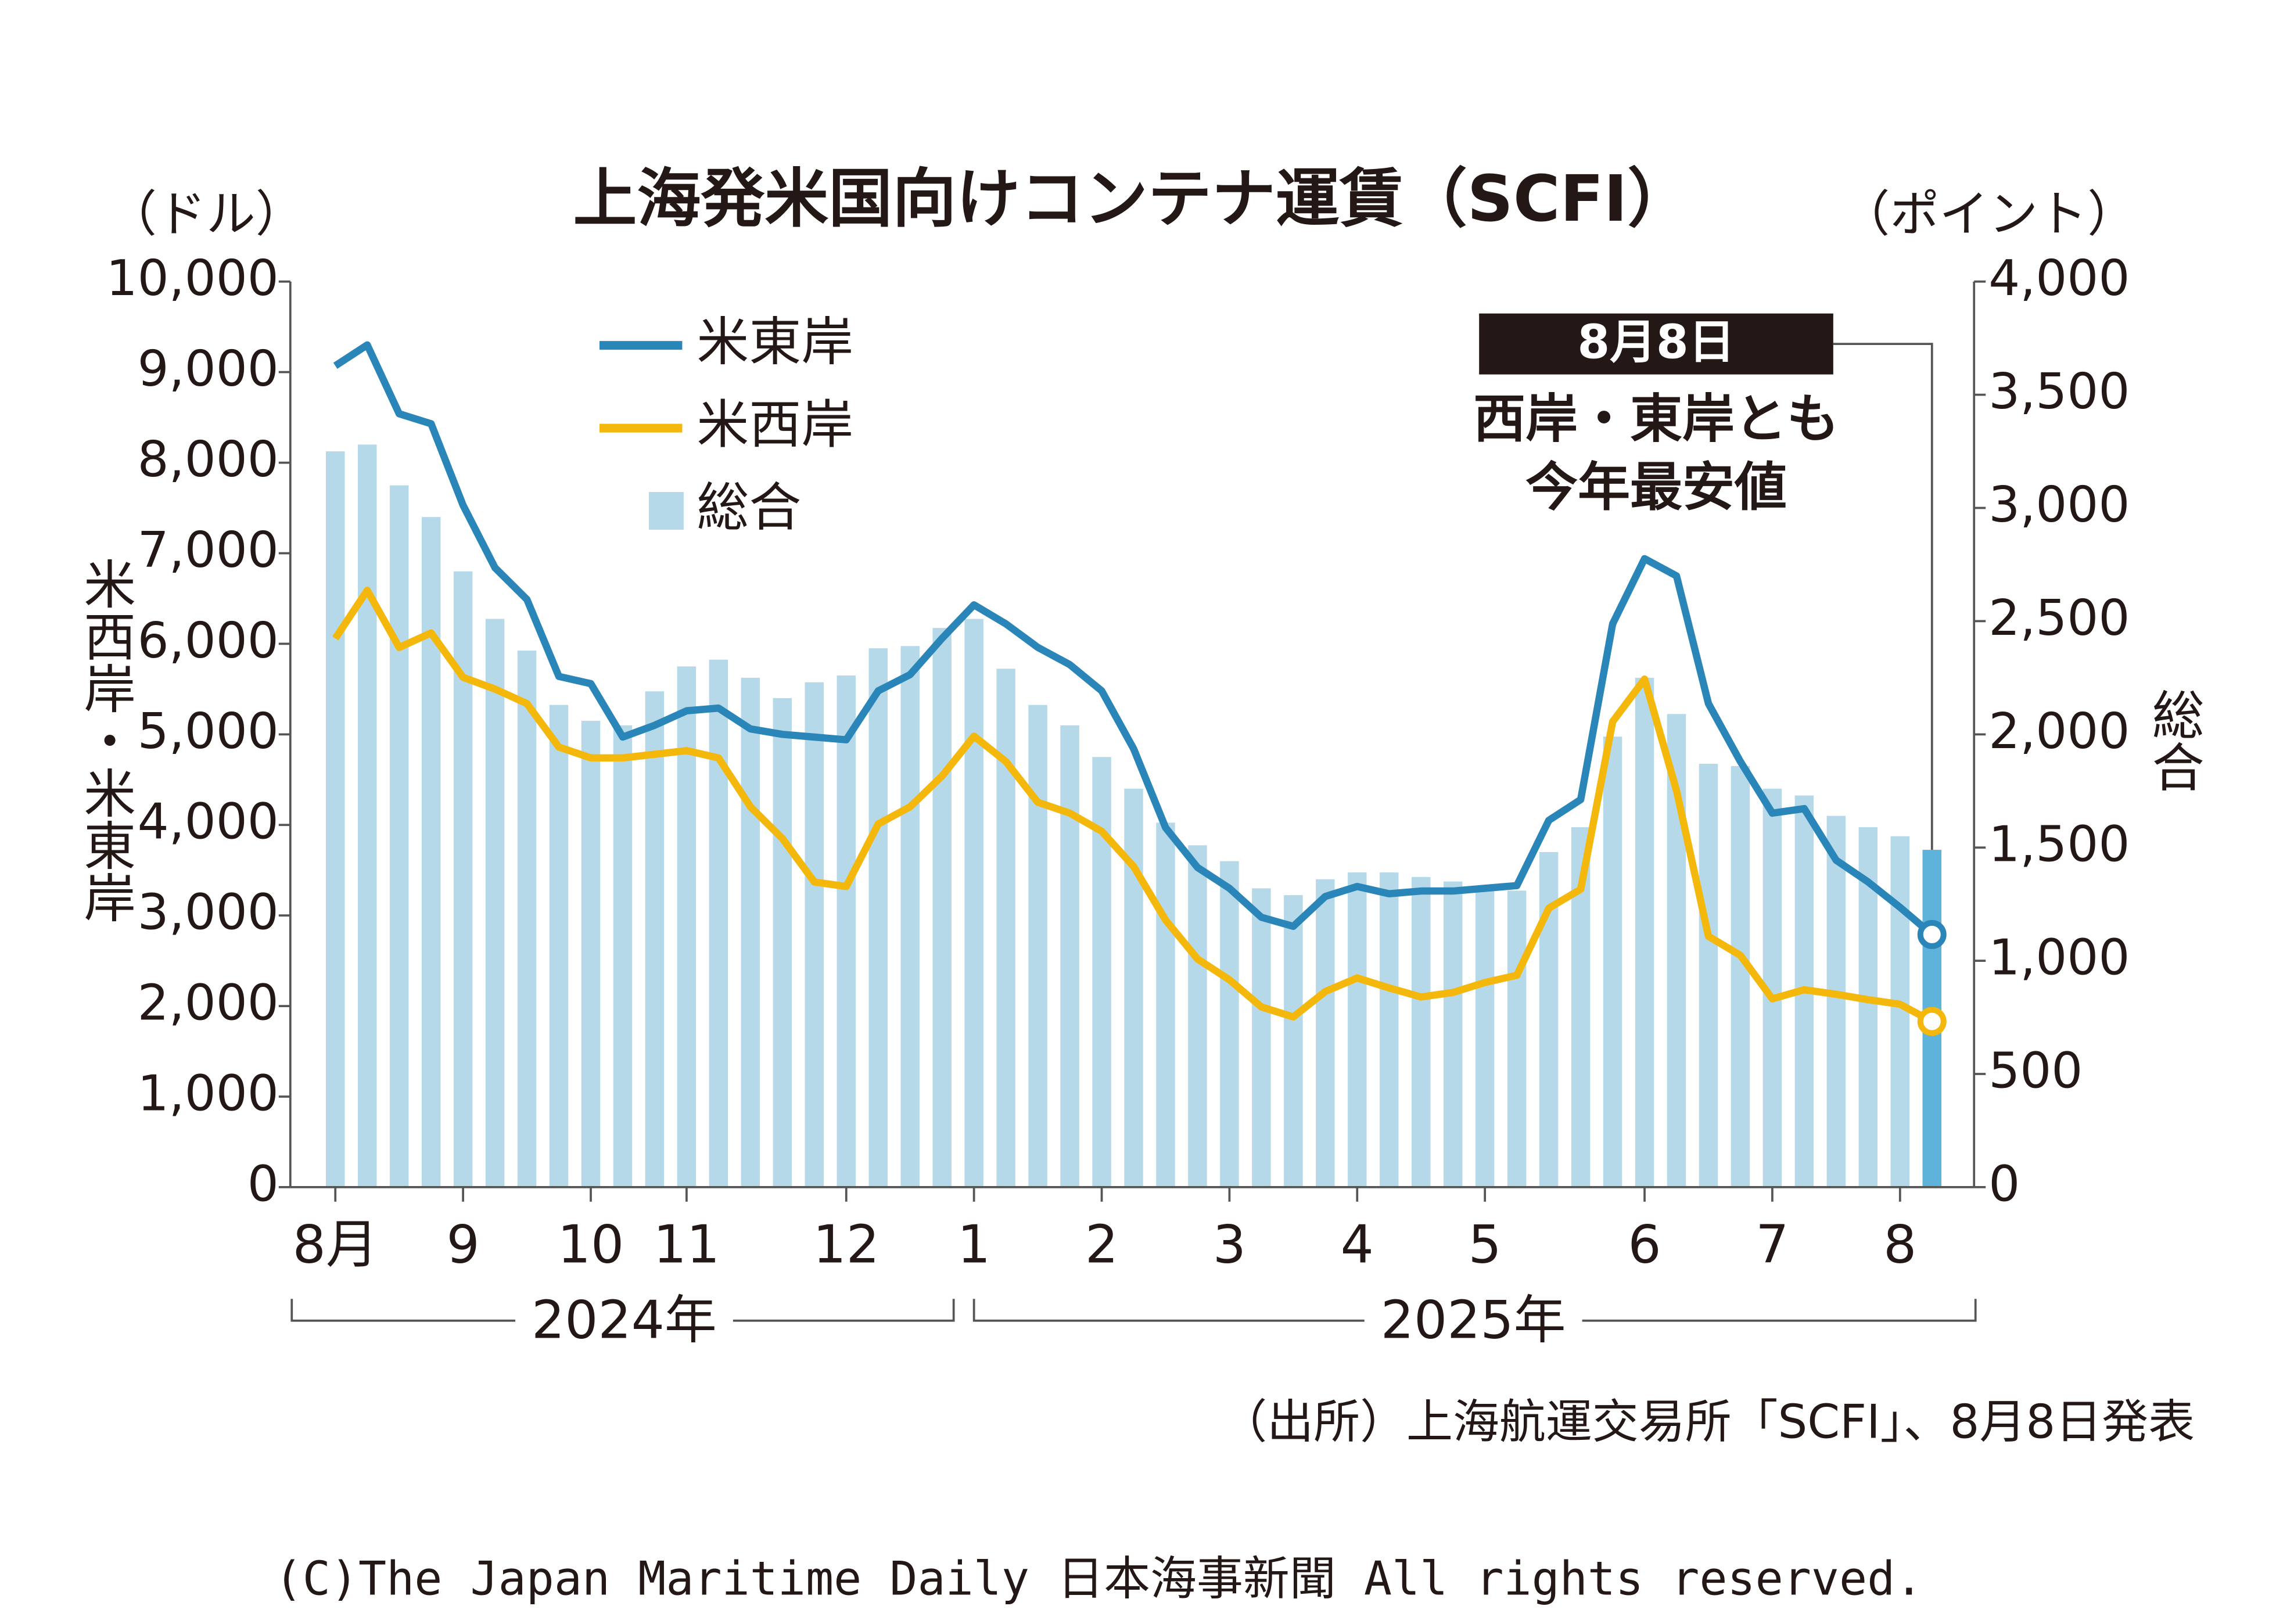 Image resolution: width=2276 pixels, height=1624 pixels. Describe the element at coordinates (463, 1246) in the screenshot. I see `x-tick-label: 9` at that location.